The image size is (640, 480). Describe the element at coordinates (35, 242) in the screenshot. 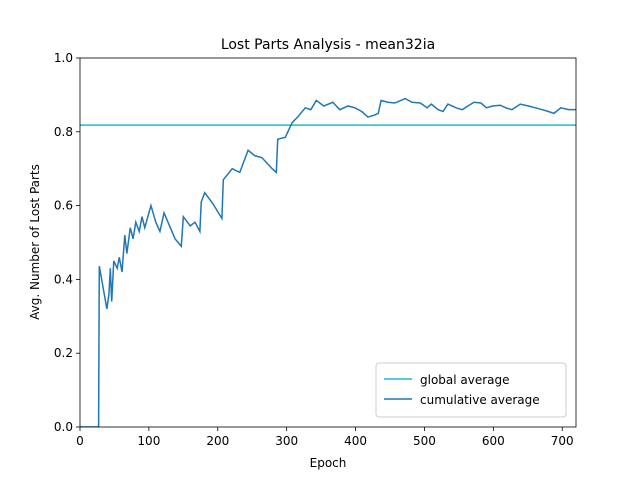

I see `y-axis-label: Avg. Number of Lost Parts` at that location.